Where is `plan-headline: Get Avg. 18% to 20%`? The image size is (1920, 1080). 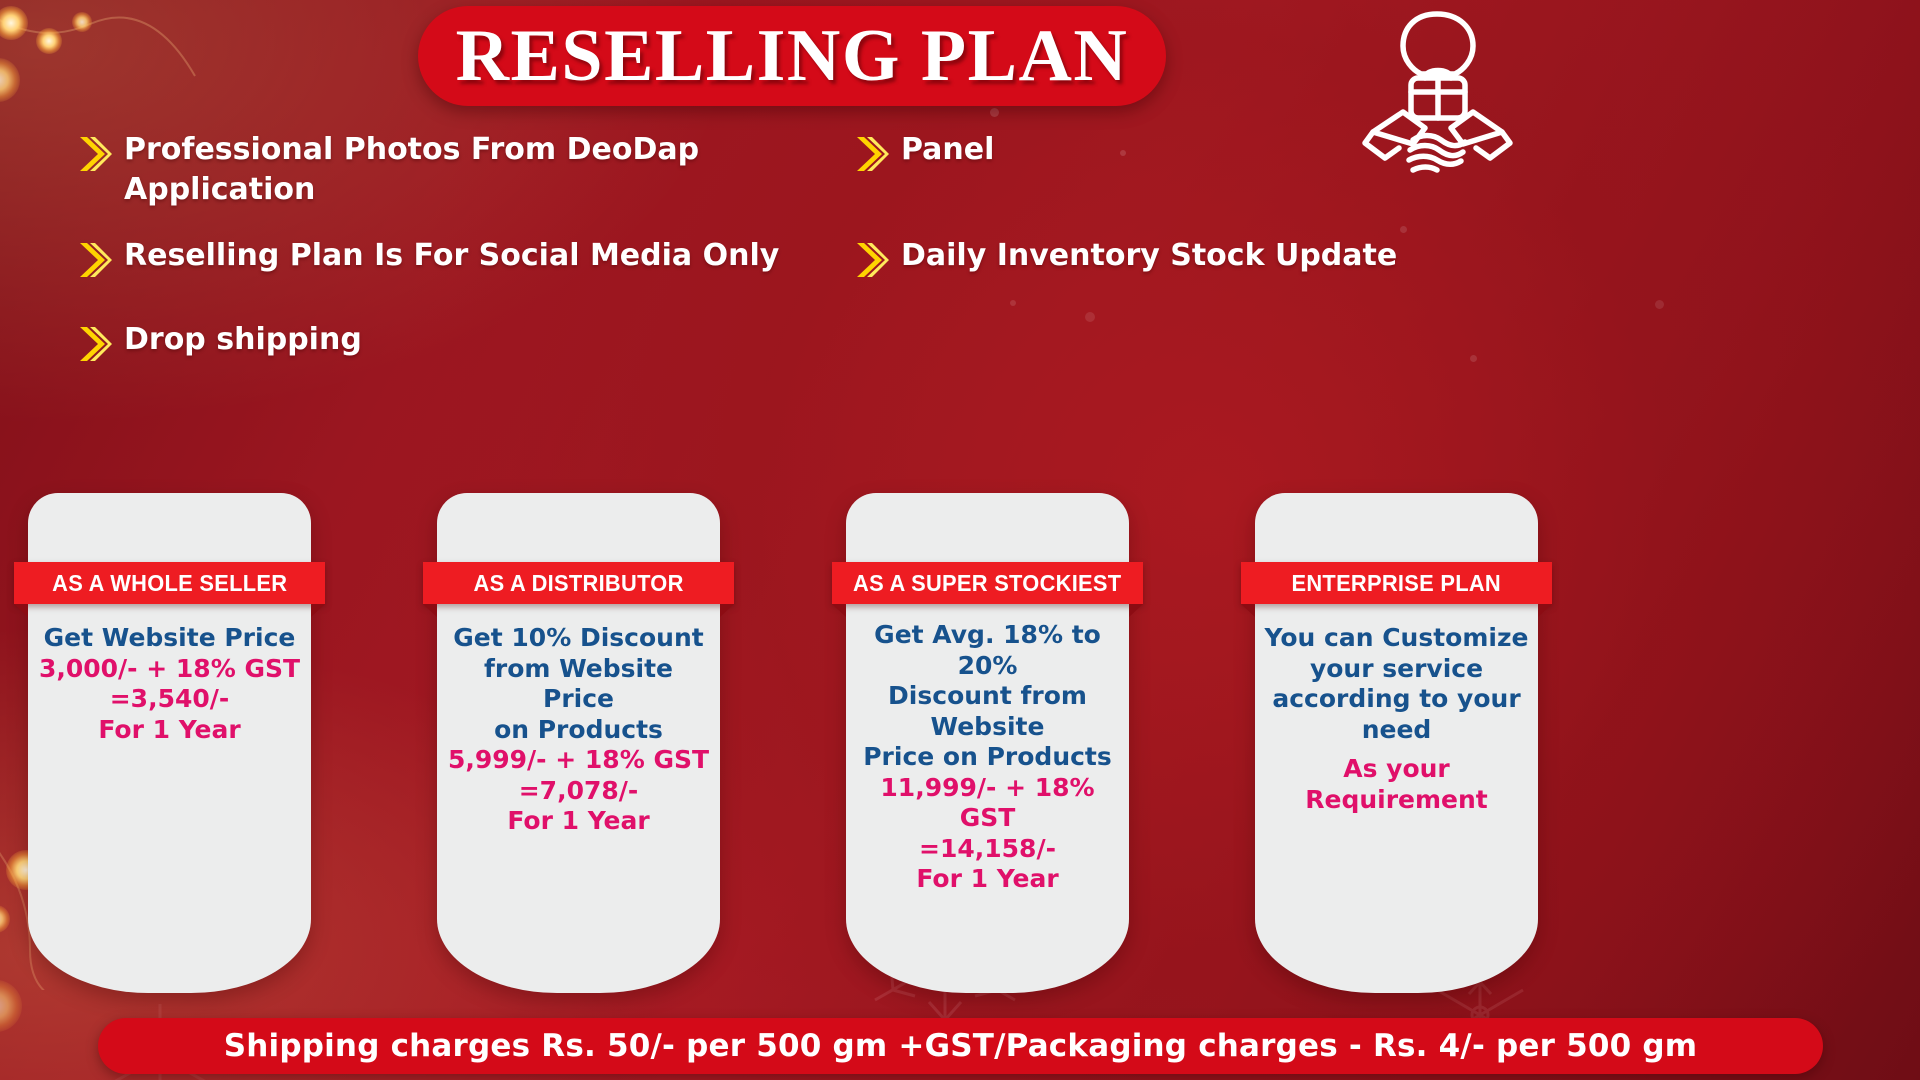
plan-headline: Get Avg. 18% to 20% is located at coordinates (987, 650).